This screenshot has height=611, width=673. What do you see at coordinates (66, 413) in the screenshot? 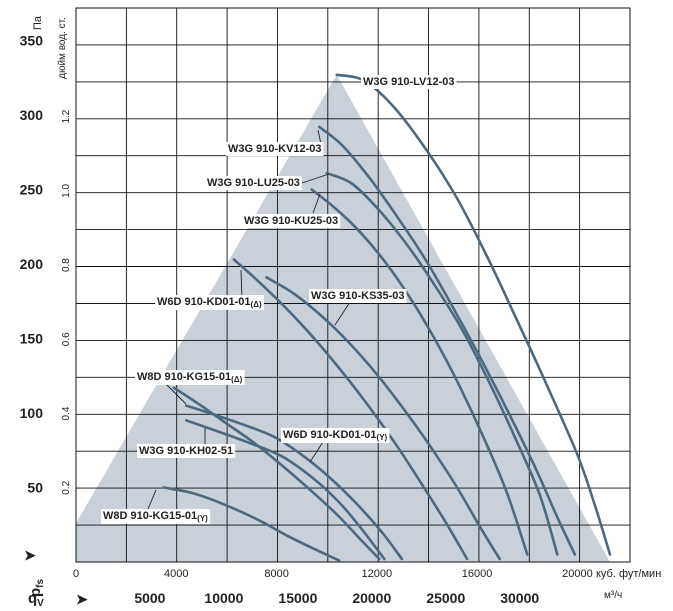
I see `y-inwg-tick-label: 0.4` at bounding box center [66, 413].